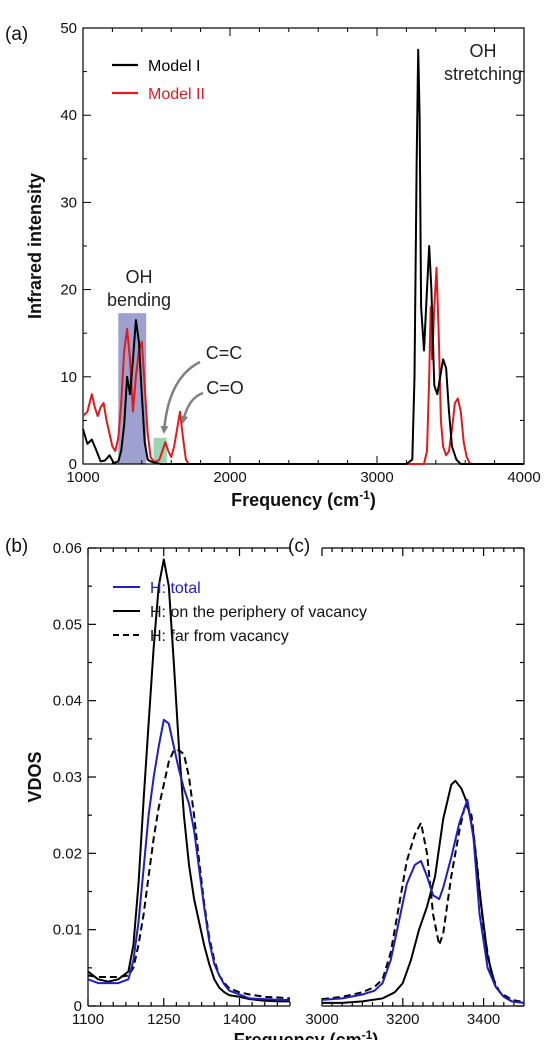  I want to click on annotation-cc: C=C, so click(224, 353).